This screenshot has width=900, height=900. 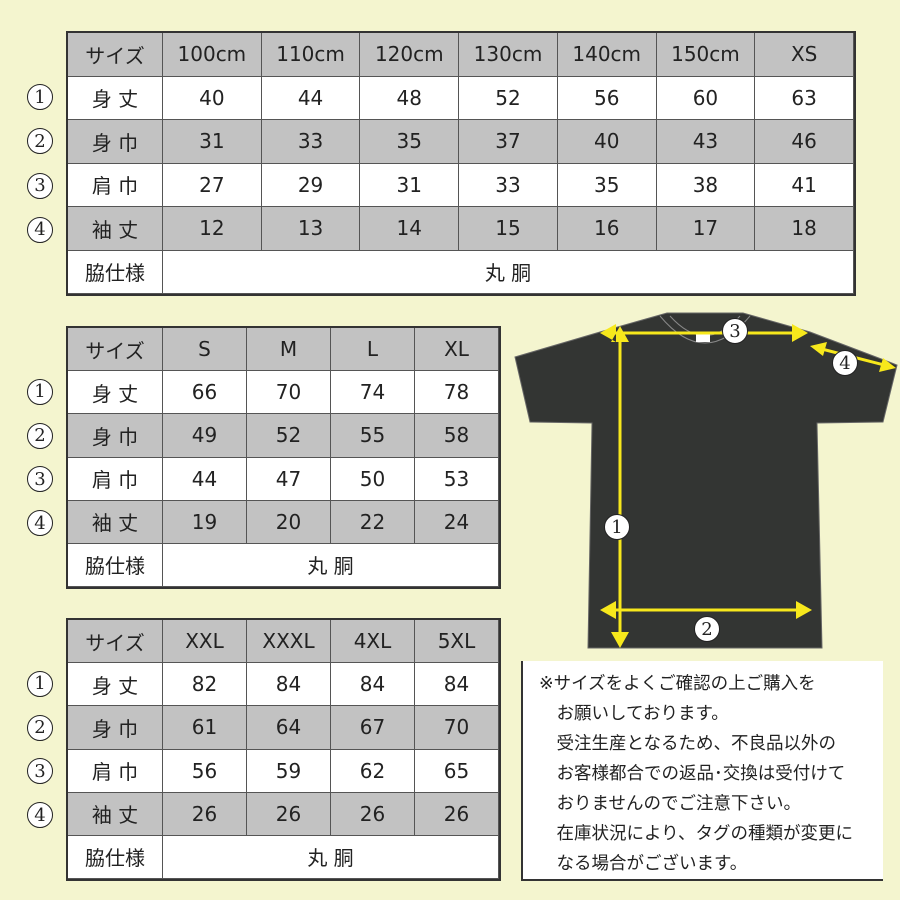 What do you see at coordinates (373, 728) in the screenshot?
I see `table-cell: 67` at bounding box center [373, 728].